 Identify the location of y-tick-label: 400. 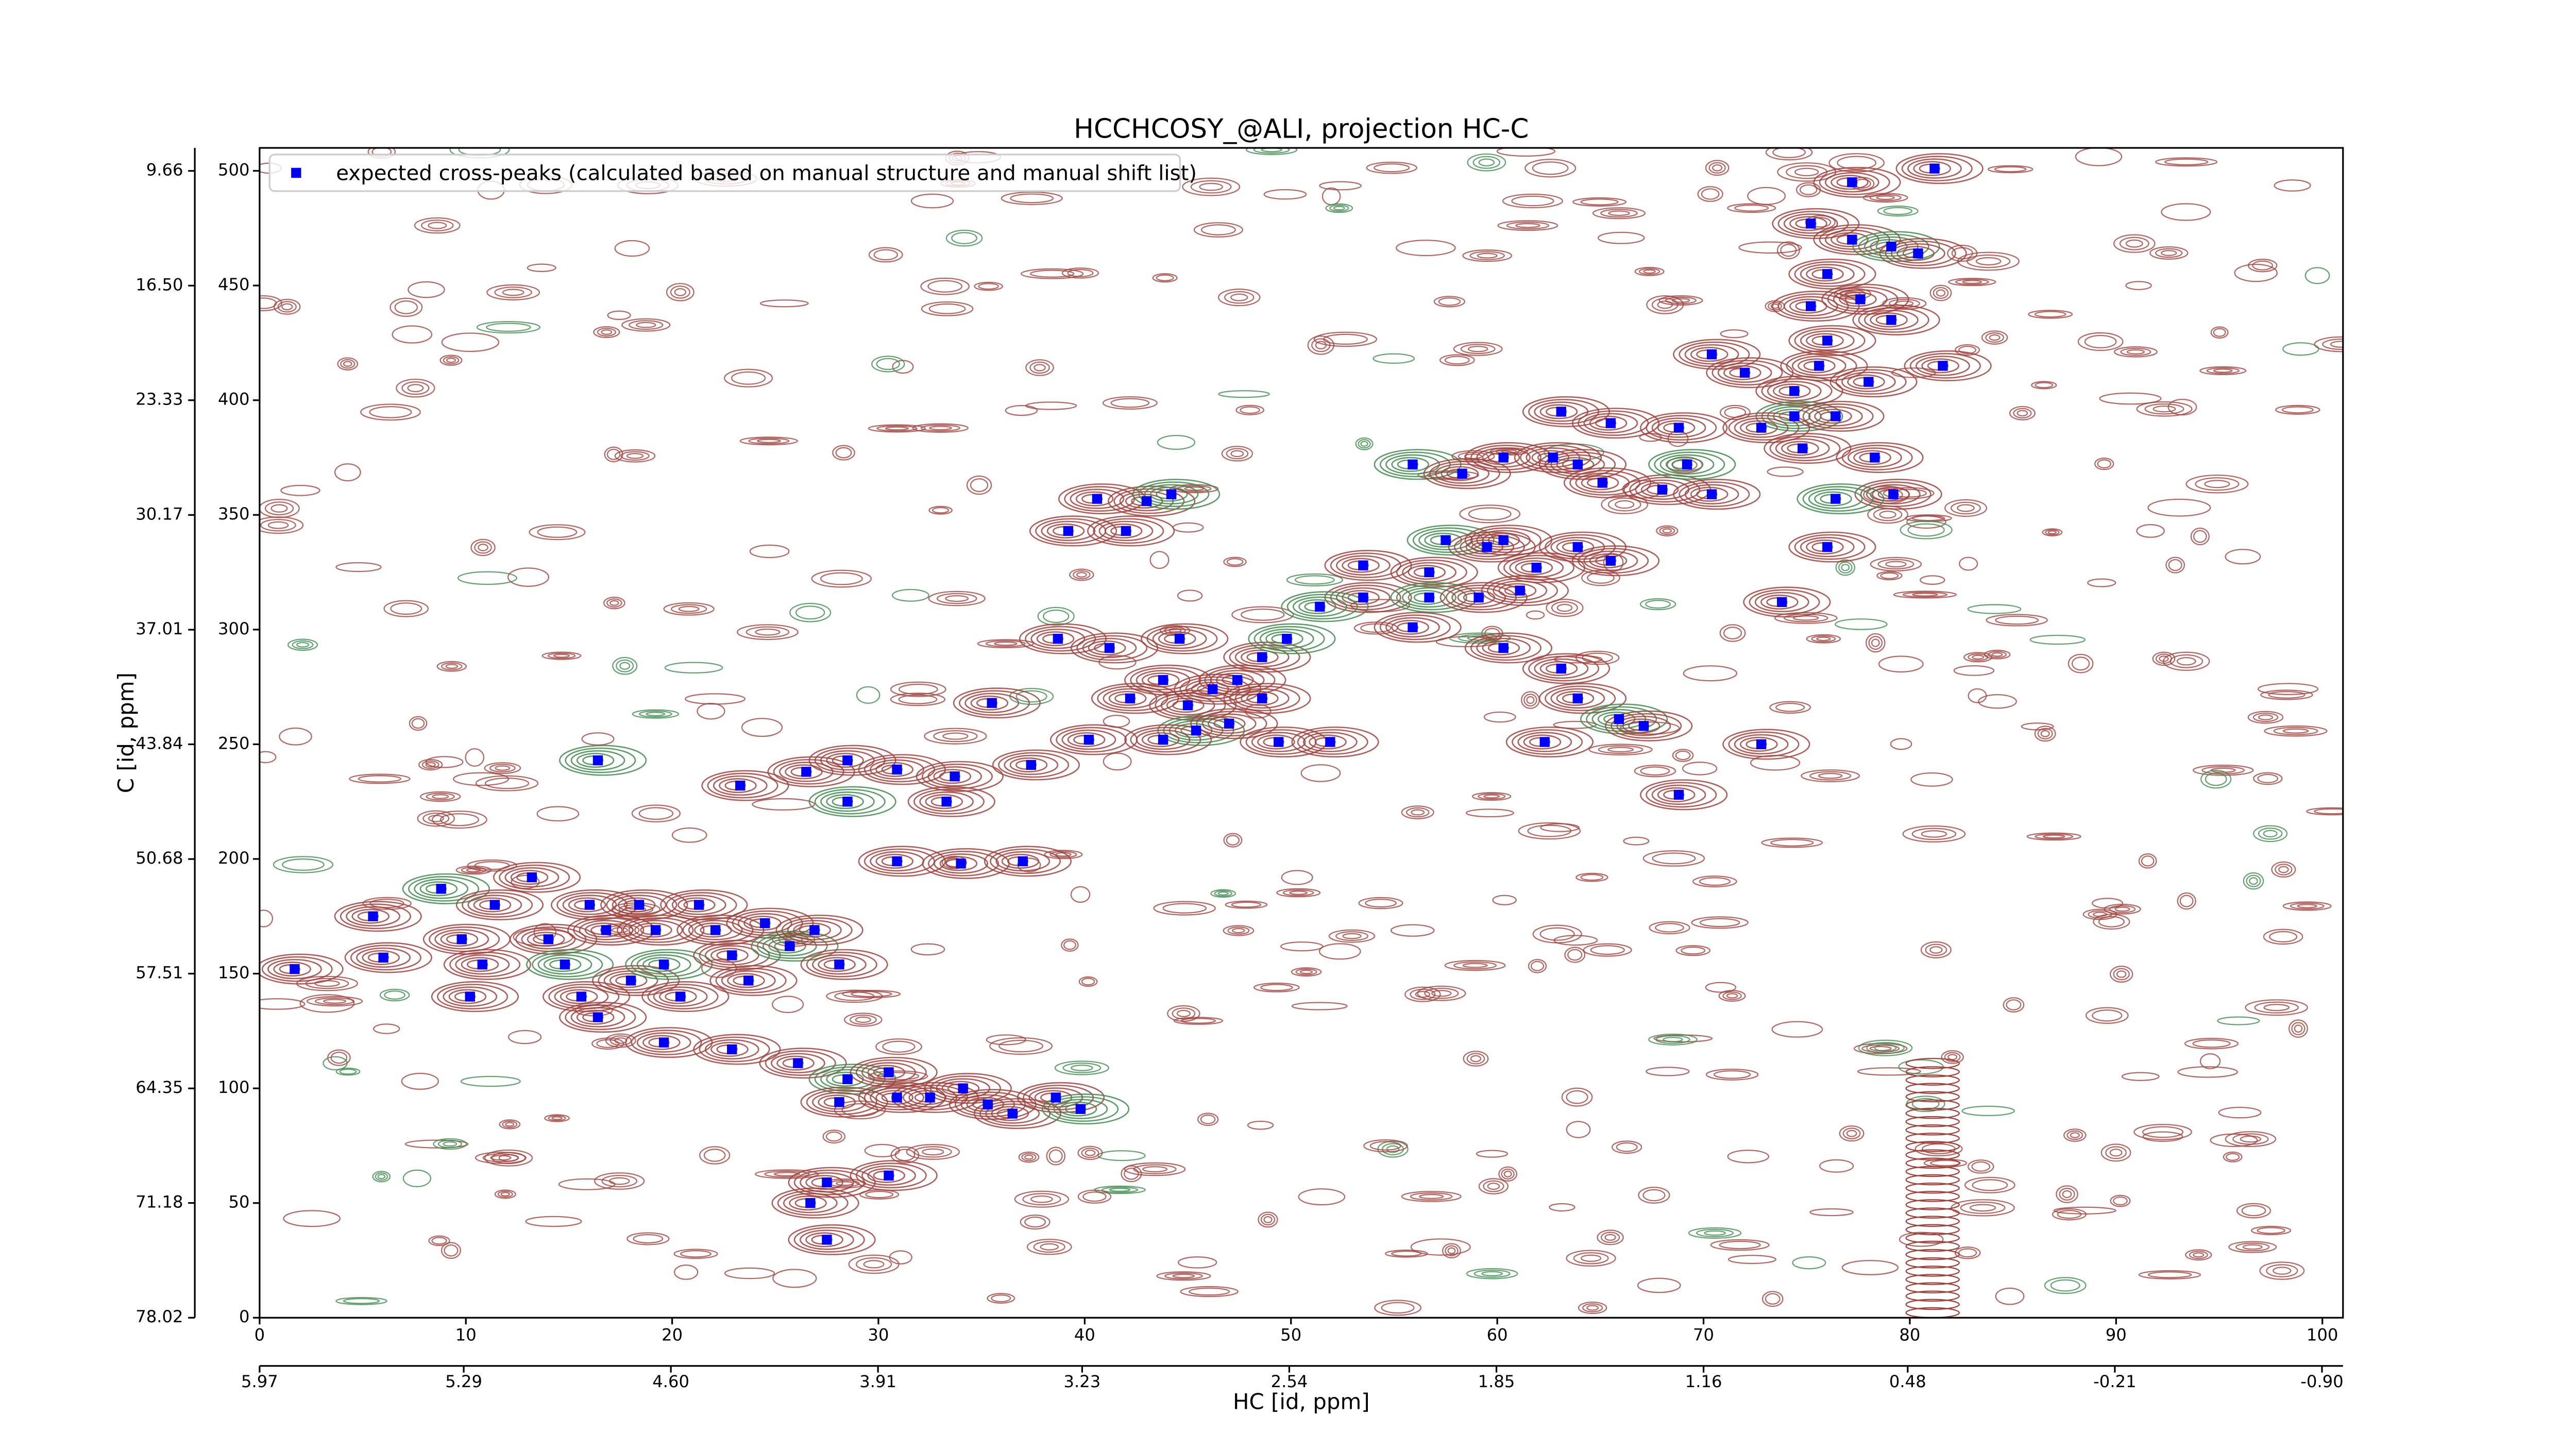
(234, 399).